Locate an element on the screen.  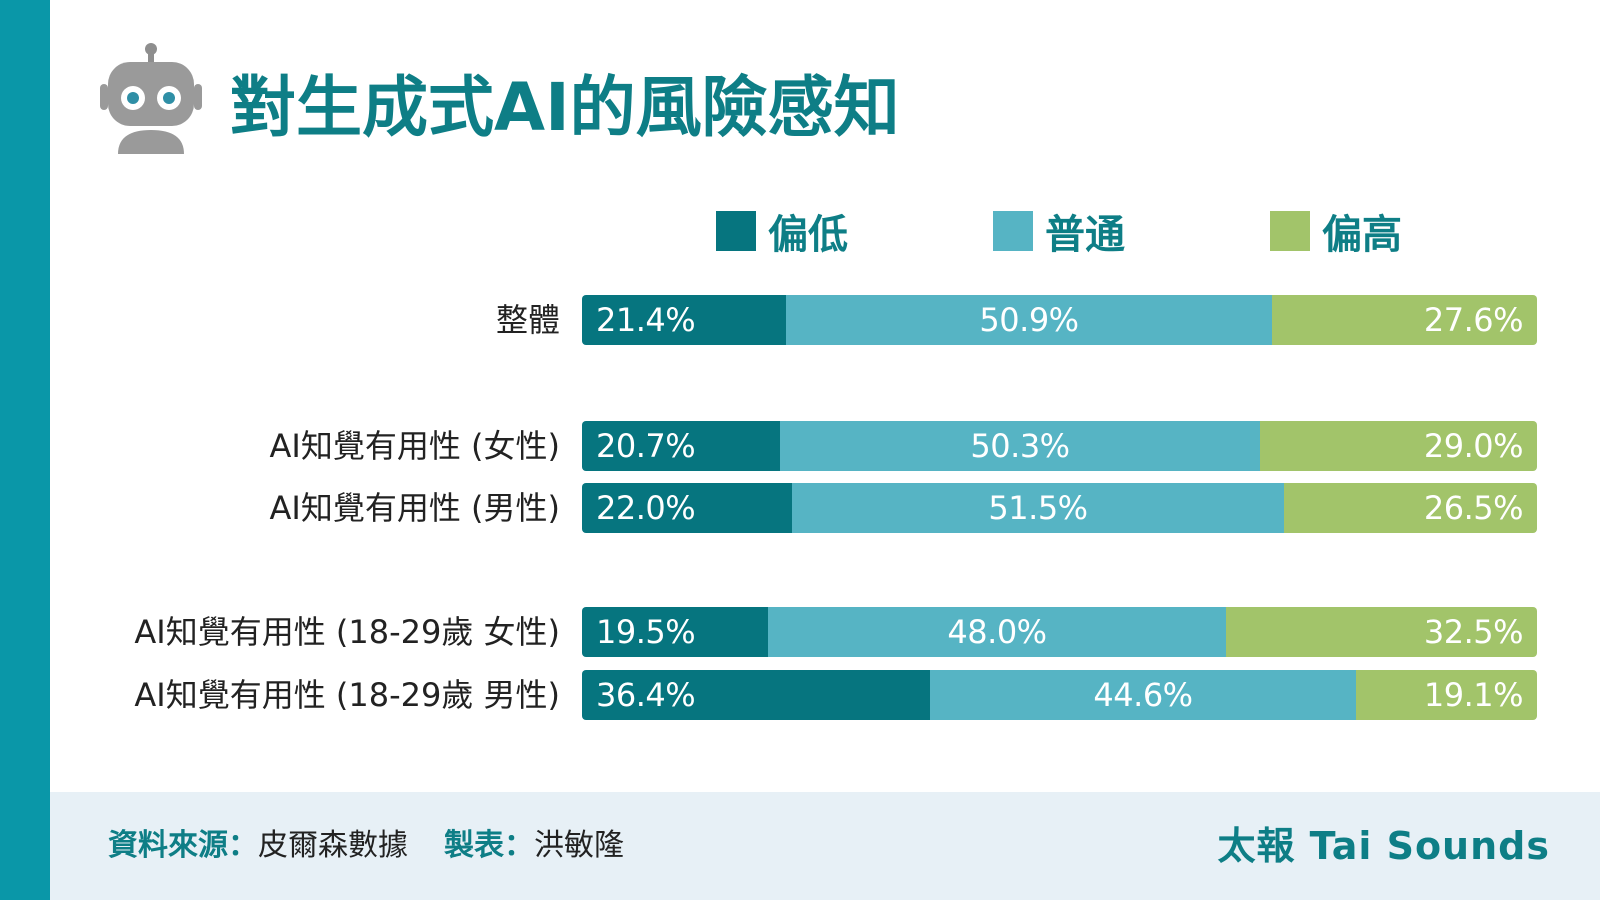
source-key: 資料來源： is located at coordinates (183, 845).